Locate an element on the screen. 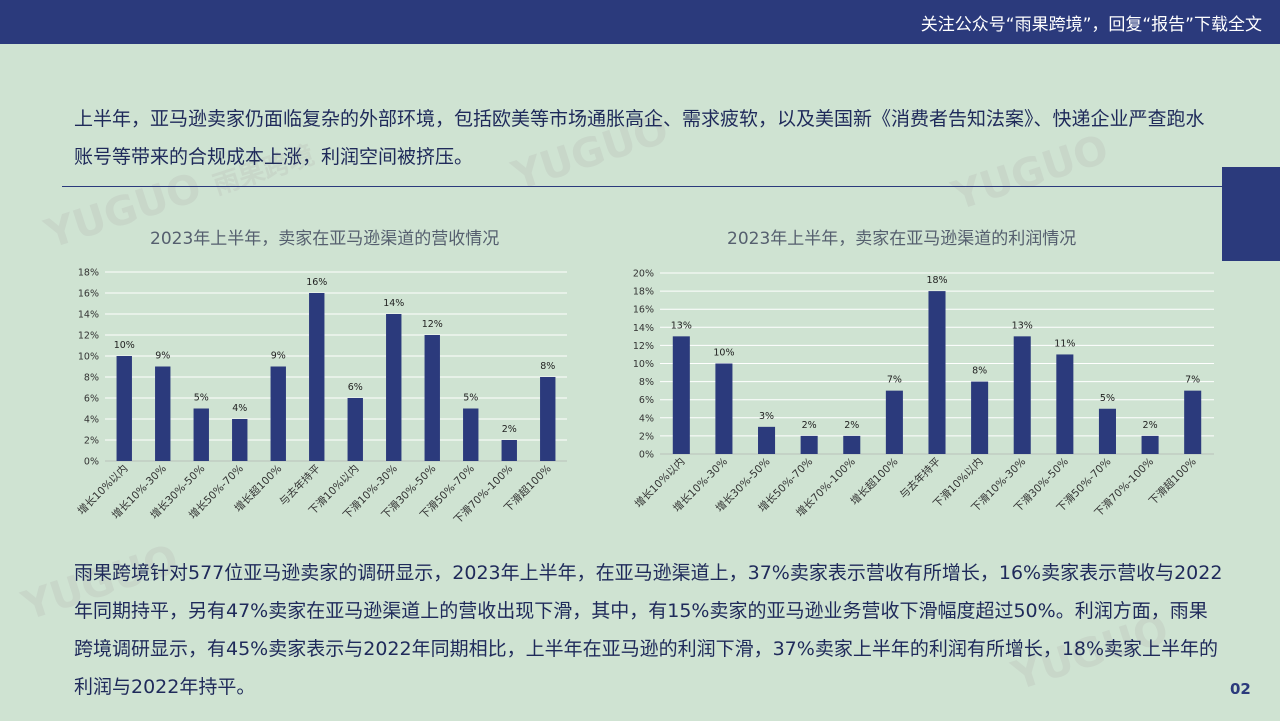  data-label: 6% is located at coordinates (355, 387).